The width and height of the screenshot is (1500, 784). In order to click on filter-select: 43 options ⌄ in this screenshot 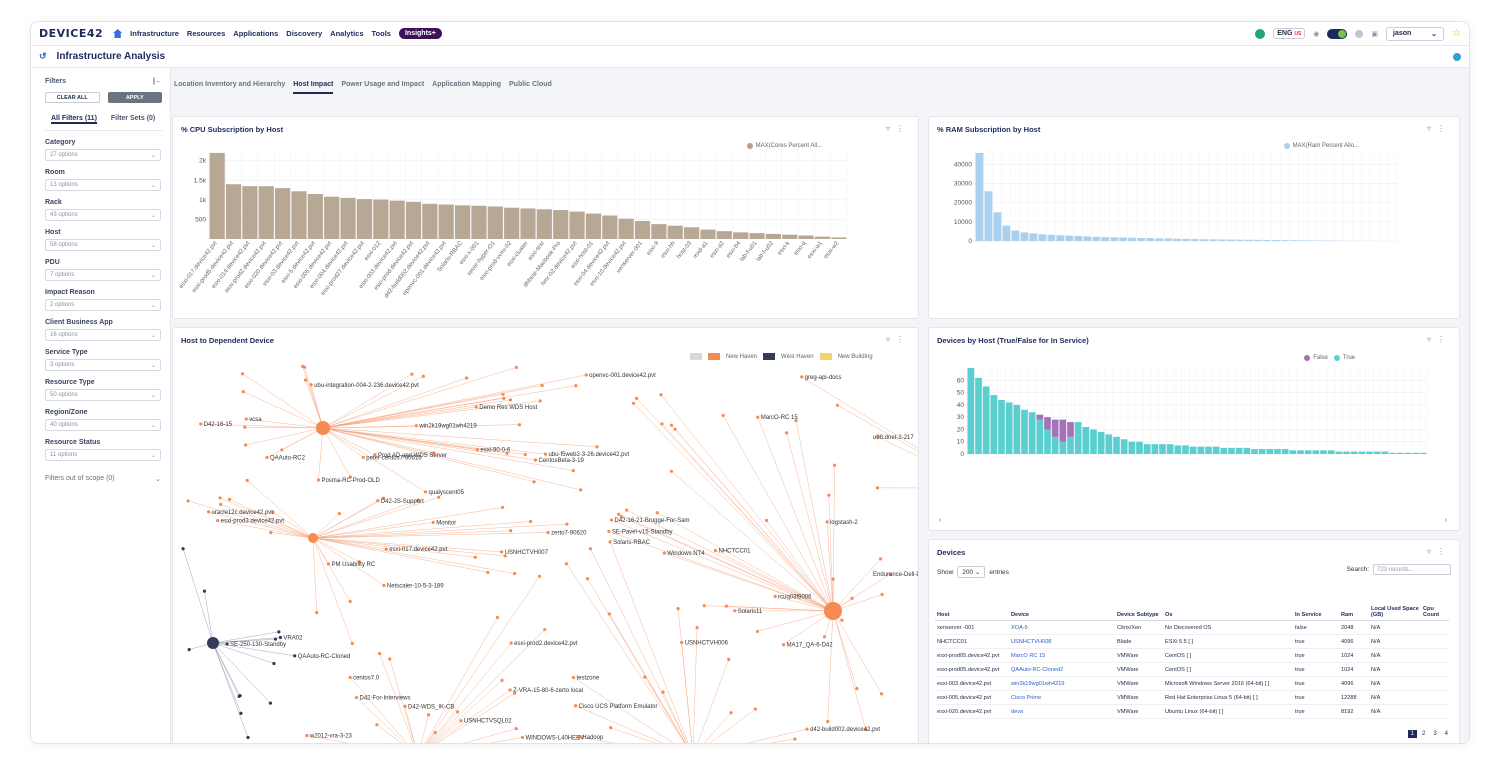, I will do `click(103, 215)`.